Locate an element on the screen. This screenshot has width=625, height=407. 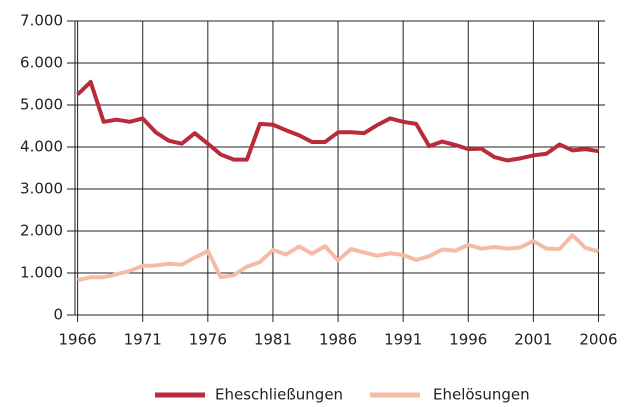
y-tick-label: 1.000 is located at coordinates (41, 273).